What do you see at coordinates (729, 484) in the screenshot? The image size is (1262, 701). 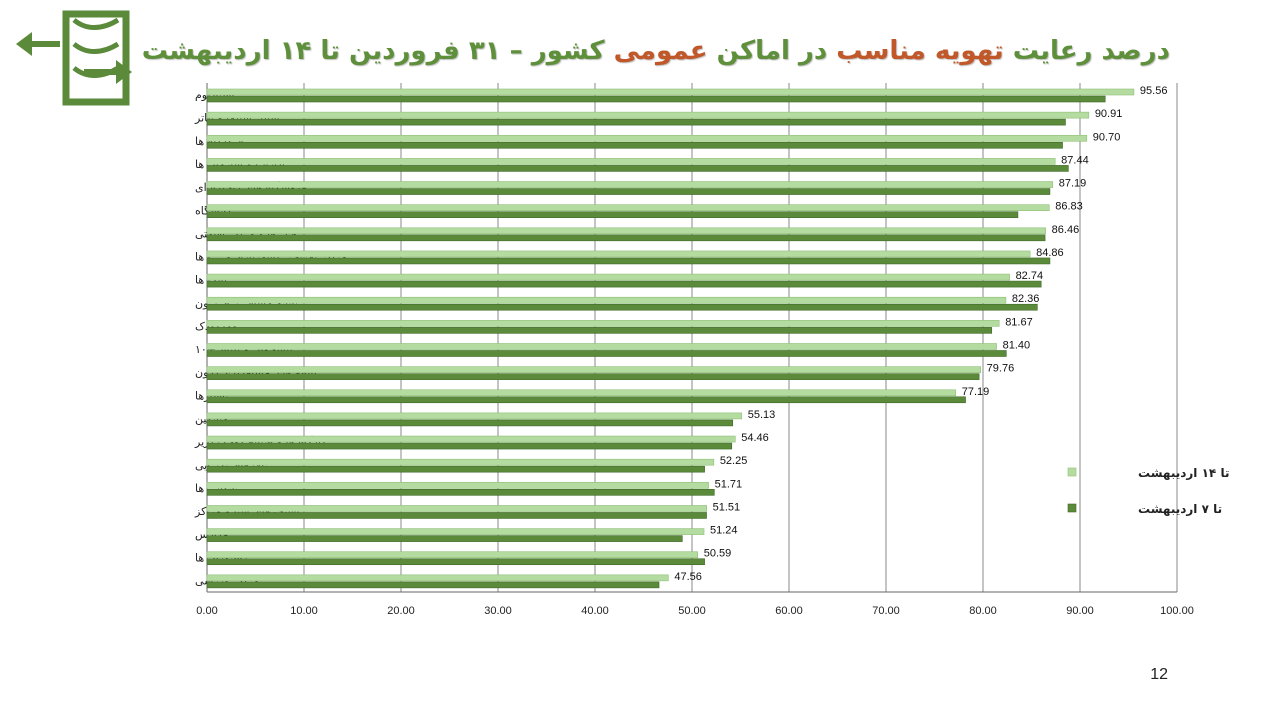 I see `data-label: 51.71` at bounding box center [729, 484].